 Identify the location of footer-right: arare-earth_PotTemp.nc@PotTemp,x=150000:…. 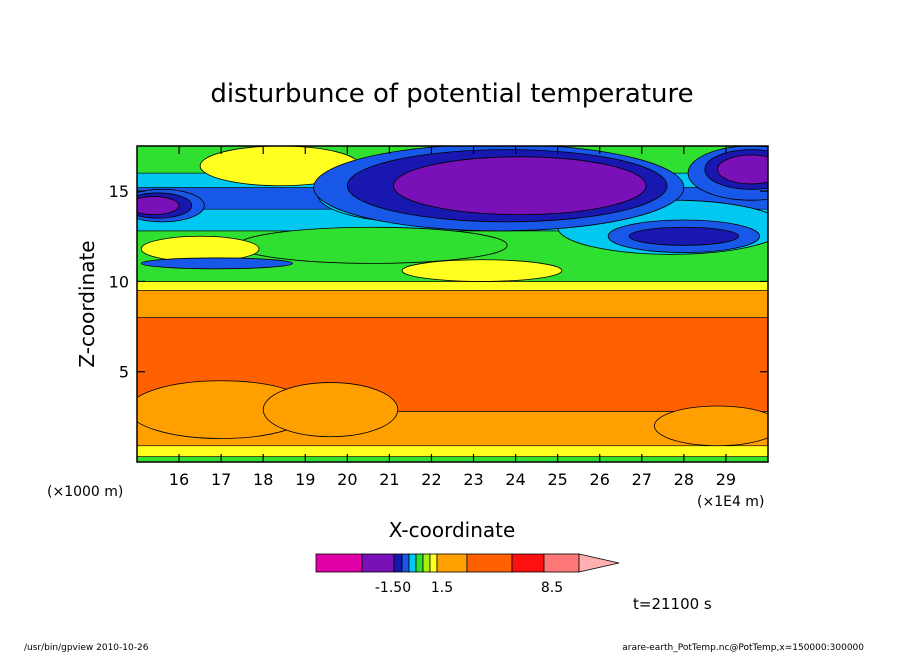
(743, 648).